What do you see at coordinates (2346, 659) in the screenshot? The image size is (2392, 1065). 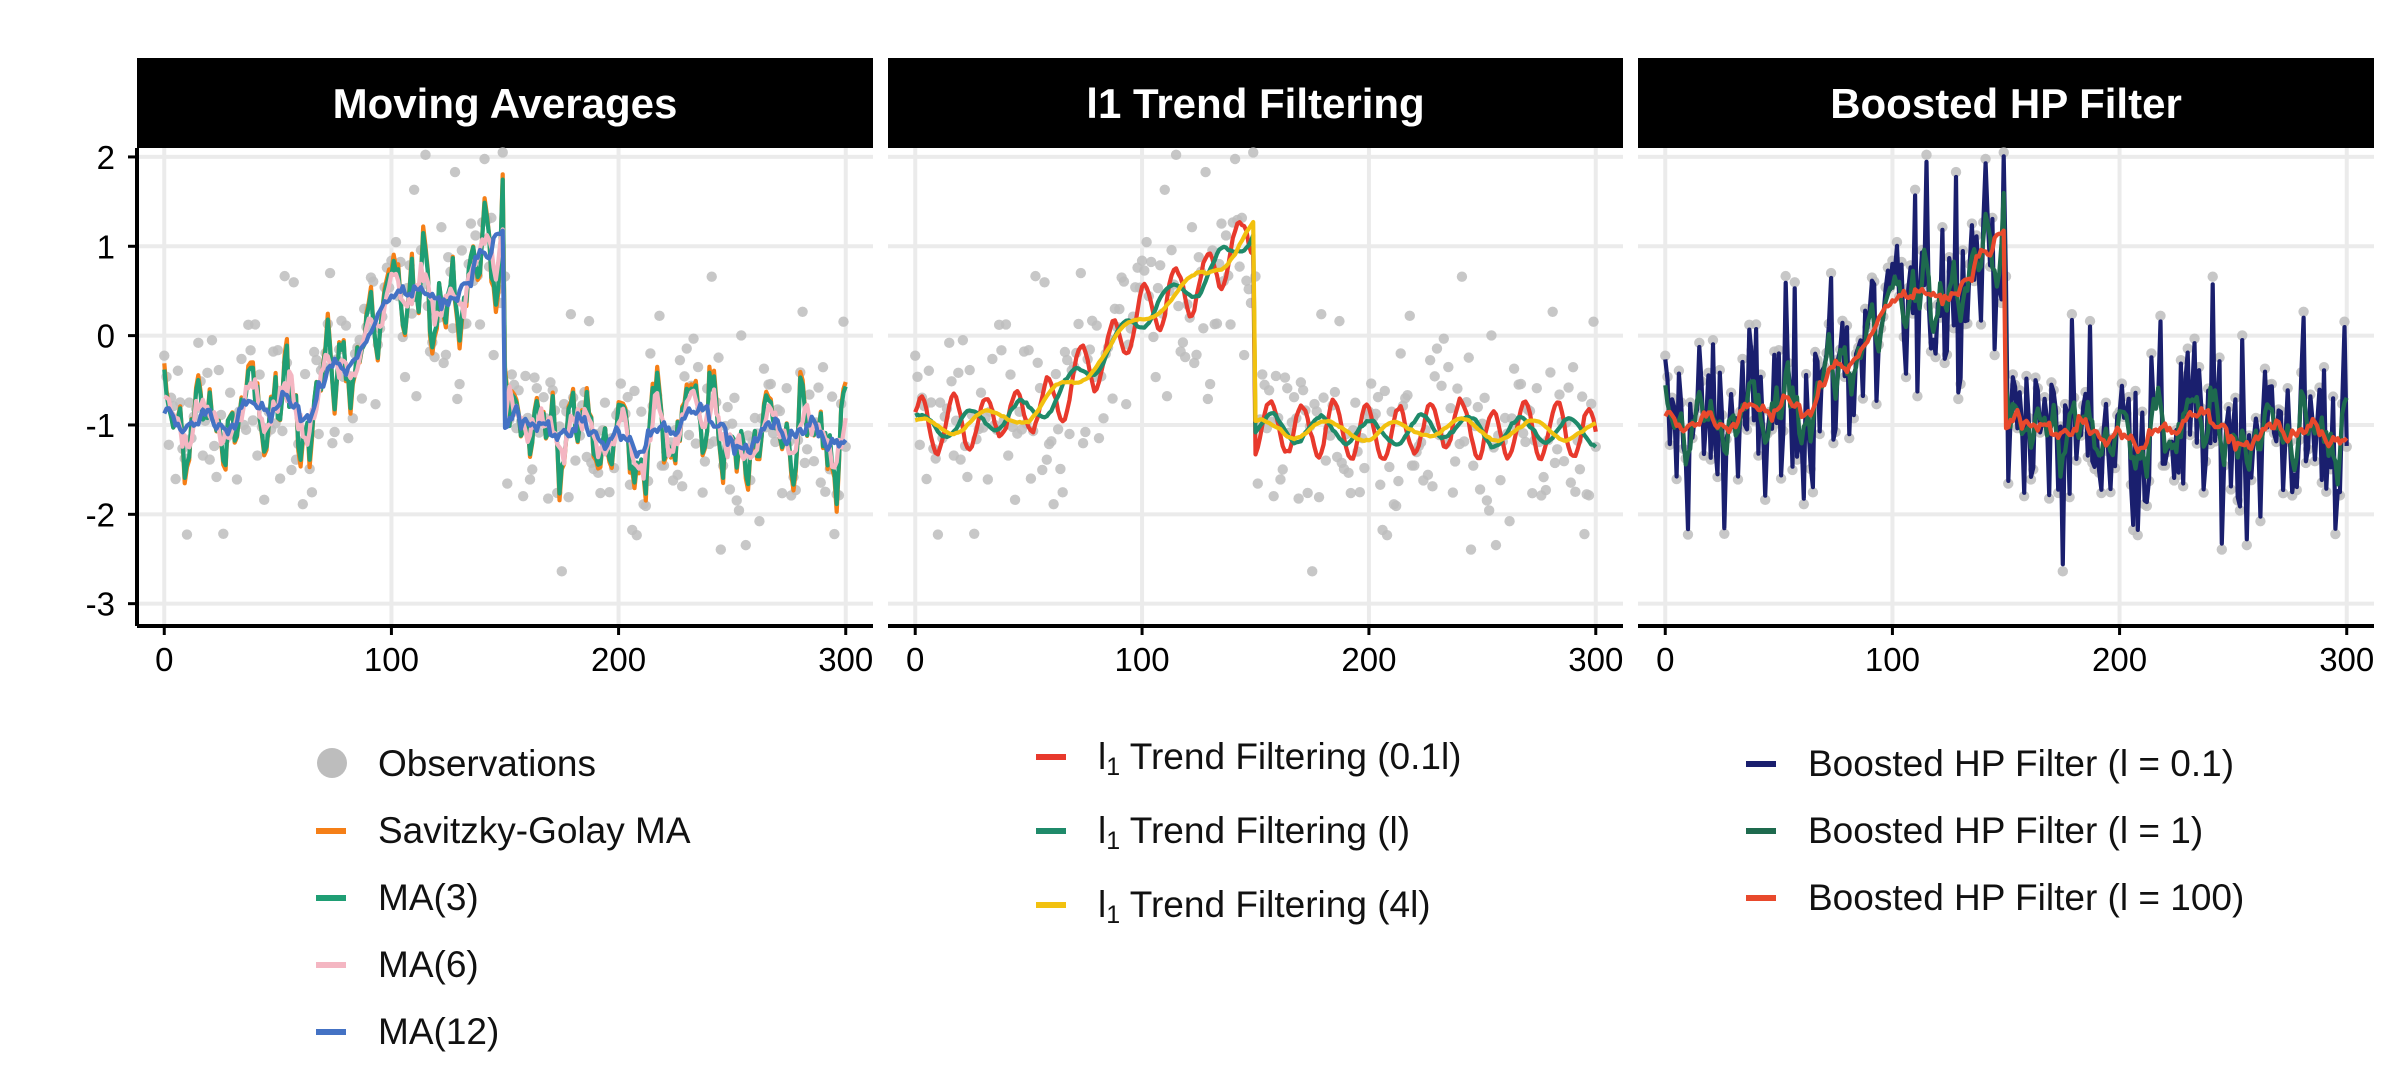 I see `x-tick-label: 300` at bounding box center [2346, 659].